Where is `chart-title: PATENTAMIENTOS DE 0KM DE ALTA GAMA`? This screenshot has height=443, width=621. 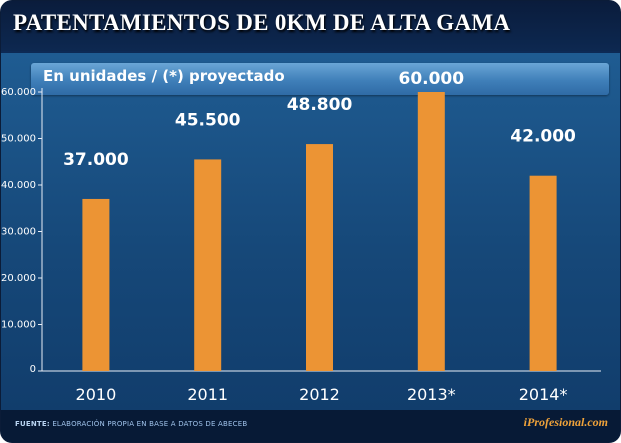 chart-title: PATENTAMIENTOS DE 0KM DE ALTA GAMA is located at coordinates (262, 22).